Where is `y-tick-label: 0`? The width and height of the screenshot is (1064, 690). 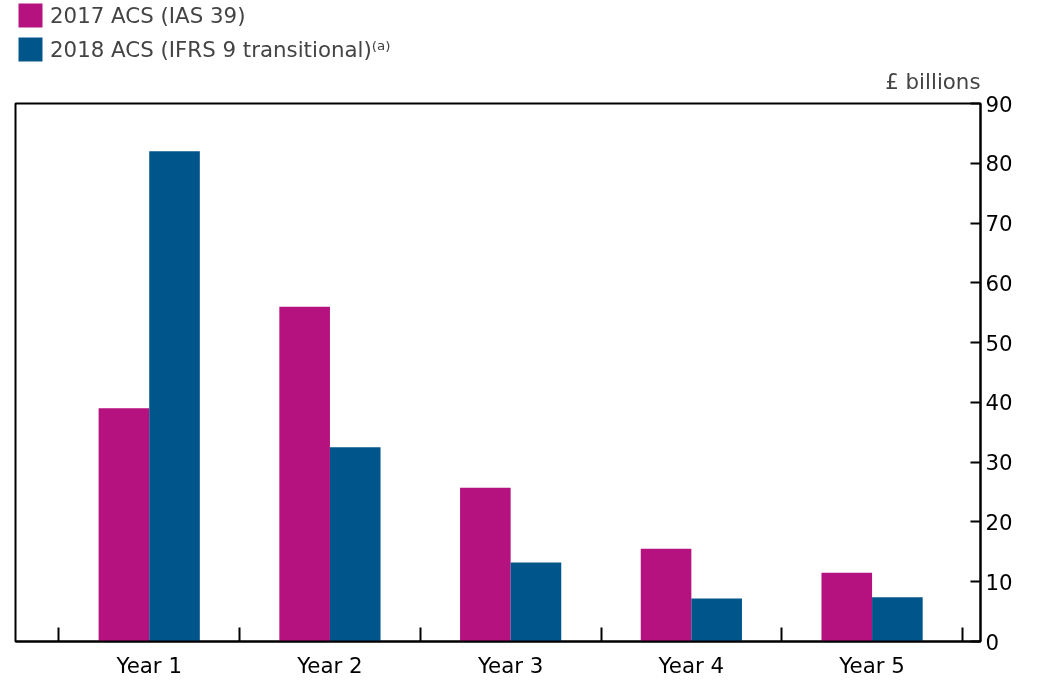
y-tick-label: 0 is located at coordinates (992, 642).